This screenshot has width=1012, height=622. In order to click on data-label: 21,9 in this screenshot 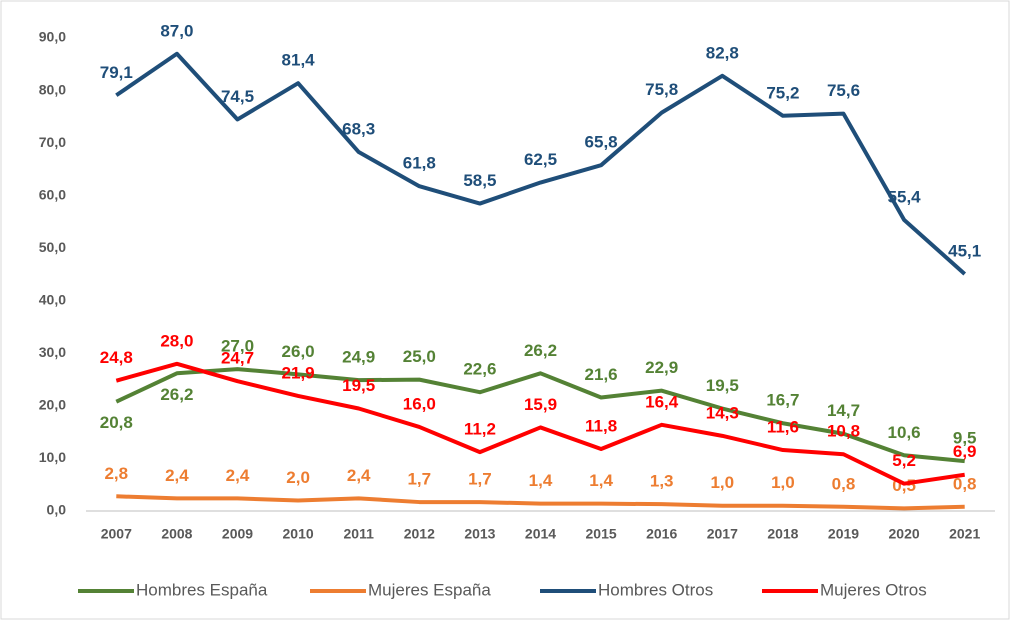, I will do `click(298, 372)`.